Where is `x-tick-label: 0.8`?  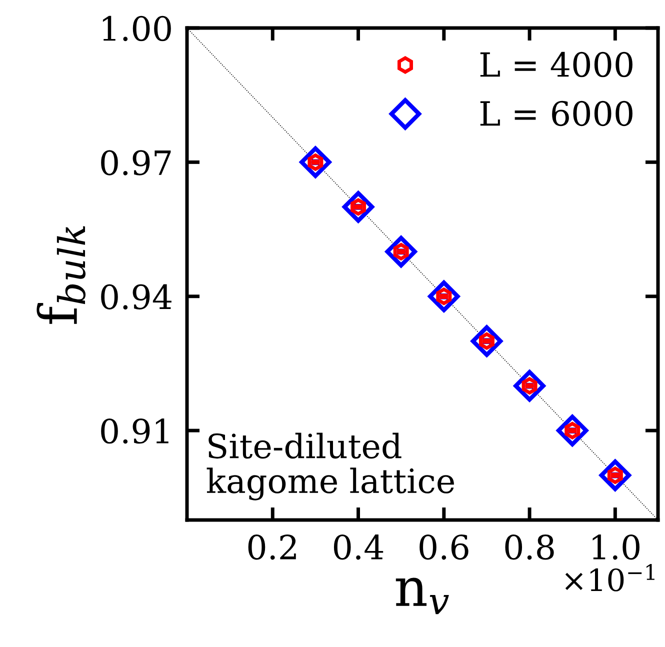
x-tick-label: 0.8 is located at coordinates (529, 547).